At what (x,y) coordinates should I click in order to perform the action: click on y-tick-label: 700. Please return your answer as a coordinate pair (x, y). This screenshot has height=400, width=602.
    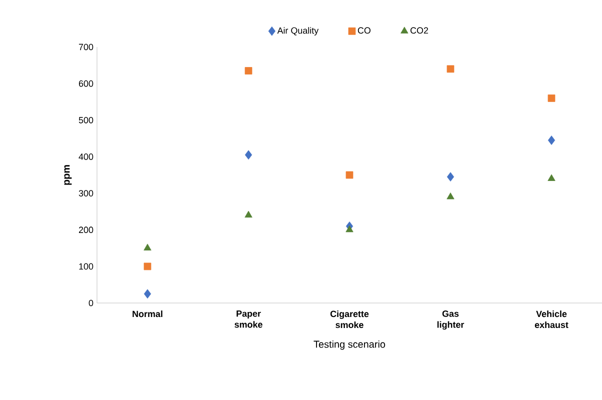
    Looking at the image, I should click on (86, 47).